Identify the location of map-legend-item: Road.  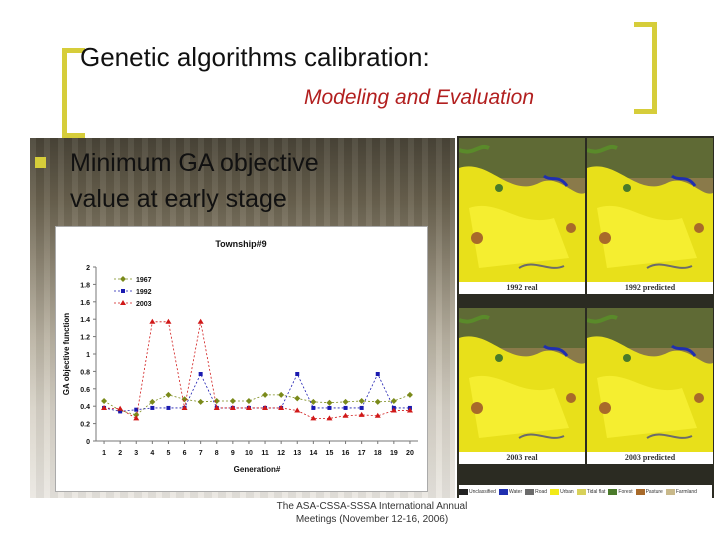
(536, 491).